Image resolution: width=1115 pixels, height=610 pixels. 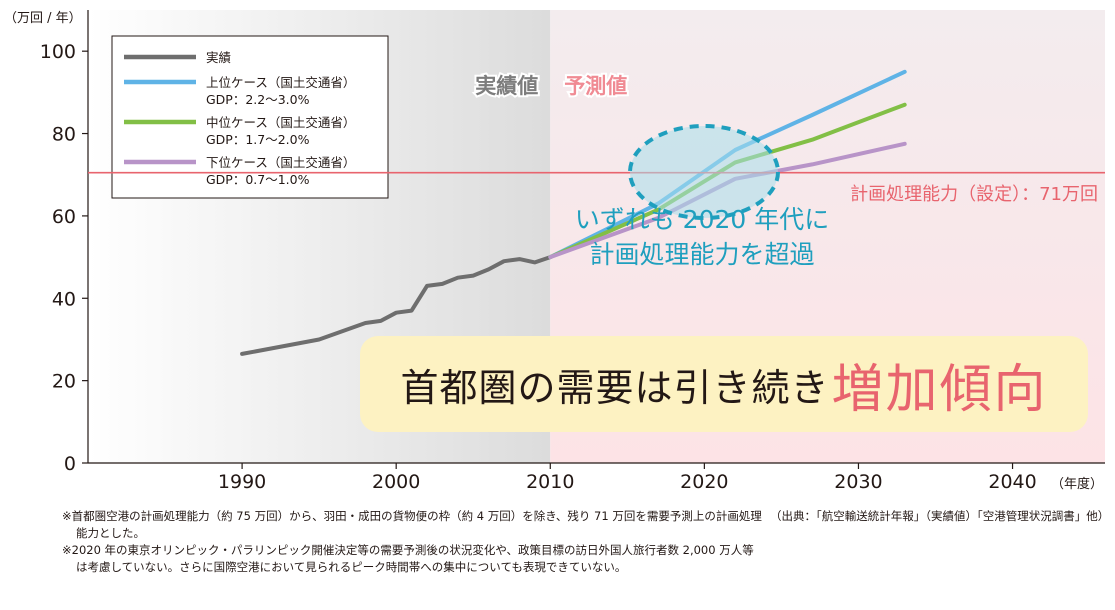 What do you see at coordinates (595, 86) in the screenshot?
I see `forecast-region-label: 予測値` at bounding box center [595, 86].